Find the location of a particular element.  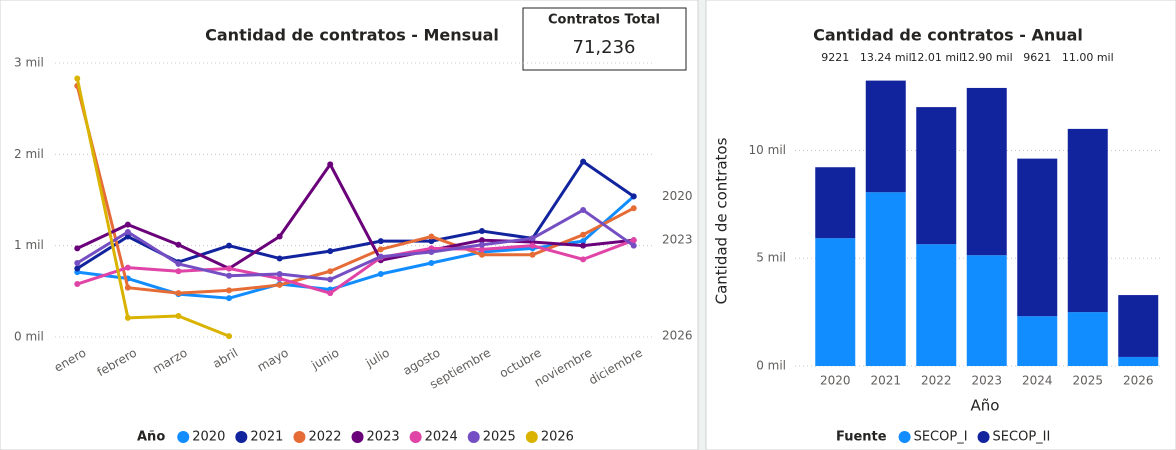

legend-label: 2025 is located at coordinates (499, 437).